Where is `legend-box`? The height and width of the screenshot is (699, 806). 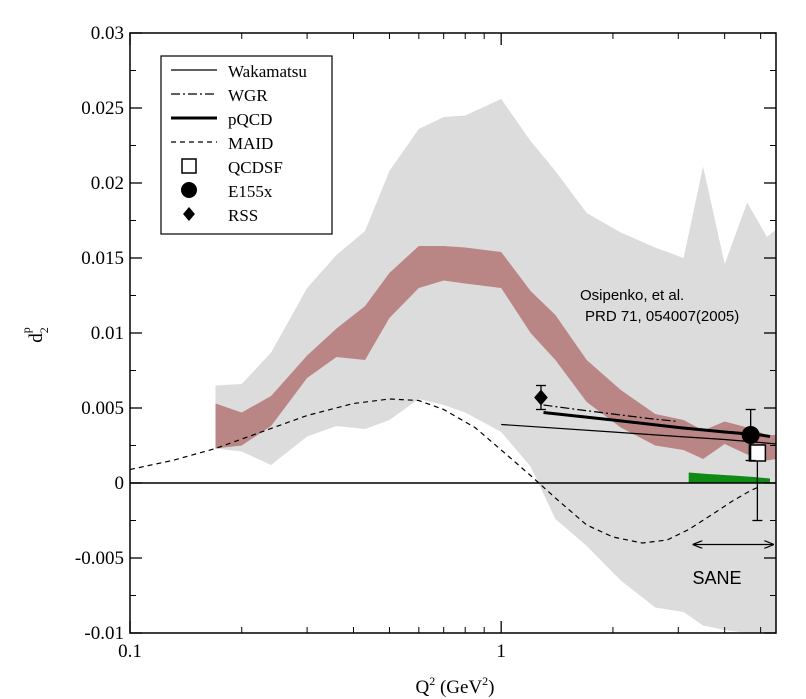 legend-box is located at coordinates (246, 145).